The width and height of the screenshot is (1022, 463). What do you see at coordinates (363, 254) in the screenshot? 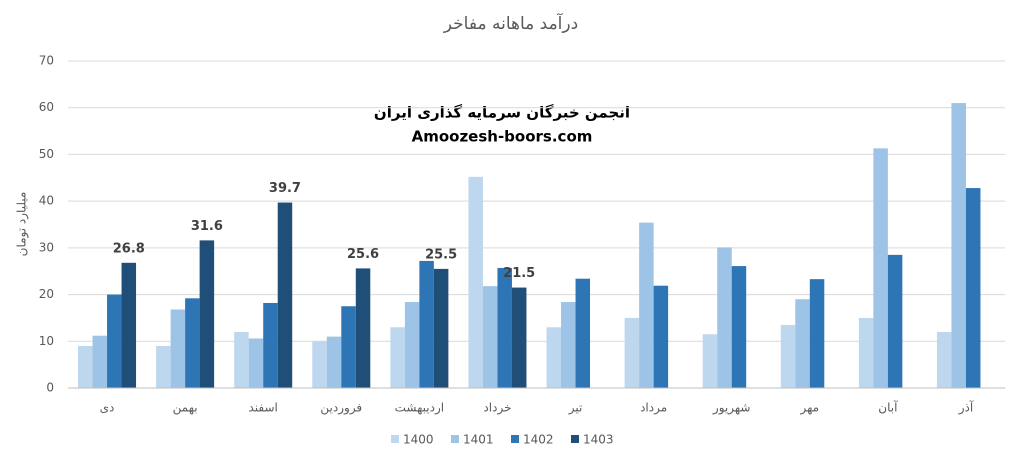
I see `data-label: 25.6` at bounding box center [363, 254].